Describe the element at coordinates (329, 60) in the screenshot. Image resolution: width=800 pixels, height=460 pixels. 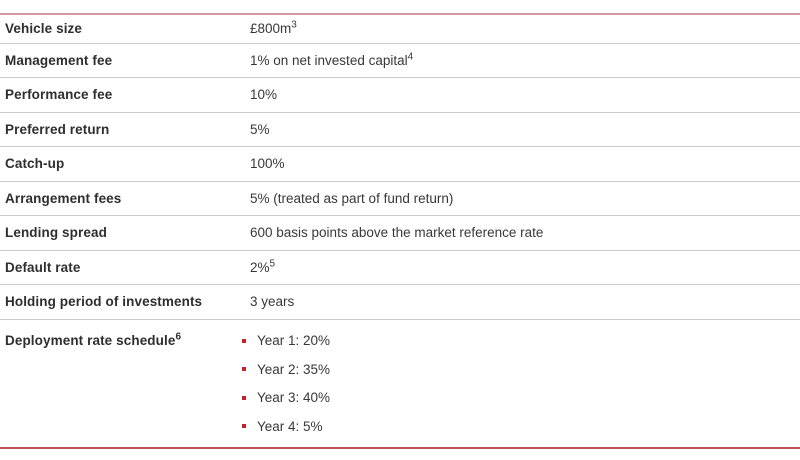
I see `row-value-text: 1% on net invested capital` at that location.